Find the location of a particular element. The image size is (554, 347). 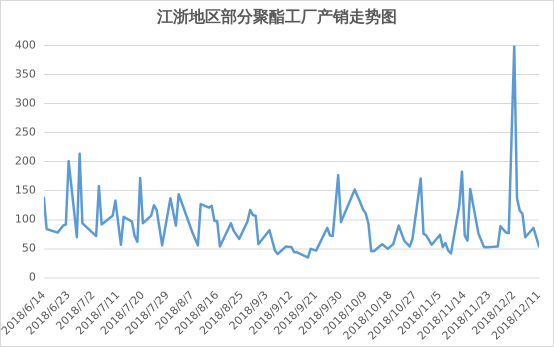

y-tick-label: 200 is located at coordinates (25, 161).